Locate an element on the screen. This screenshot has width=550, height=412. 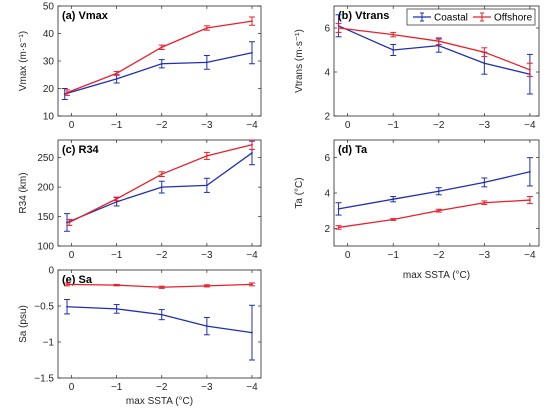
y-axis-label: Vmax (m·s⁻¹) is located at coordinates (23, 61).